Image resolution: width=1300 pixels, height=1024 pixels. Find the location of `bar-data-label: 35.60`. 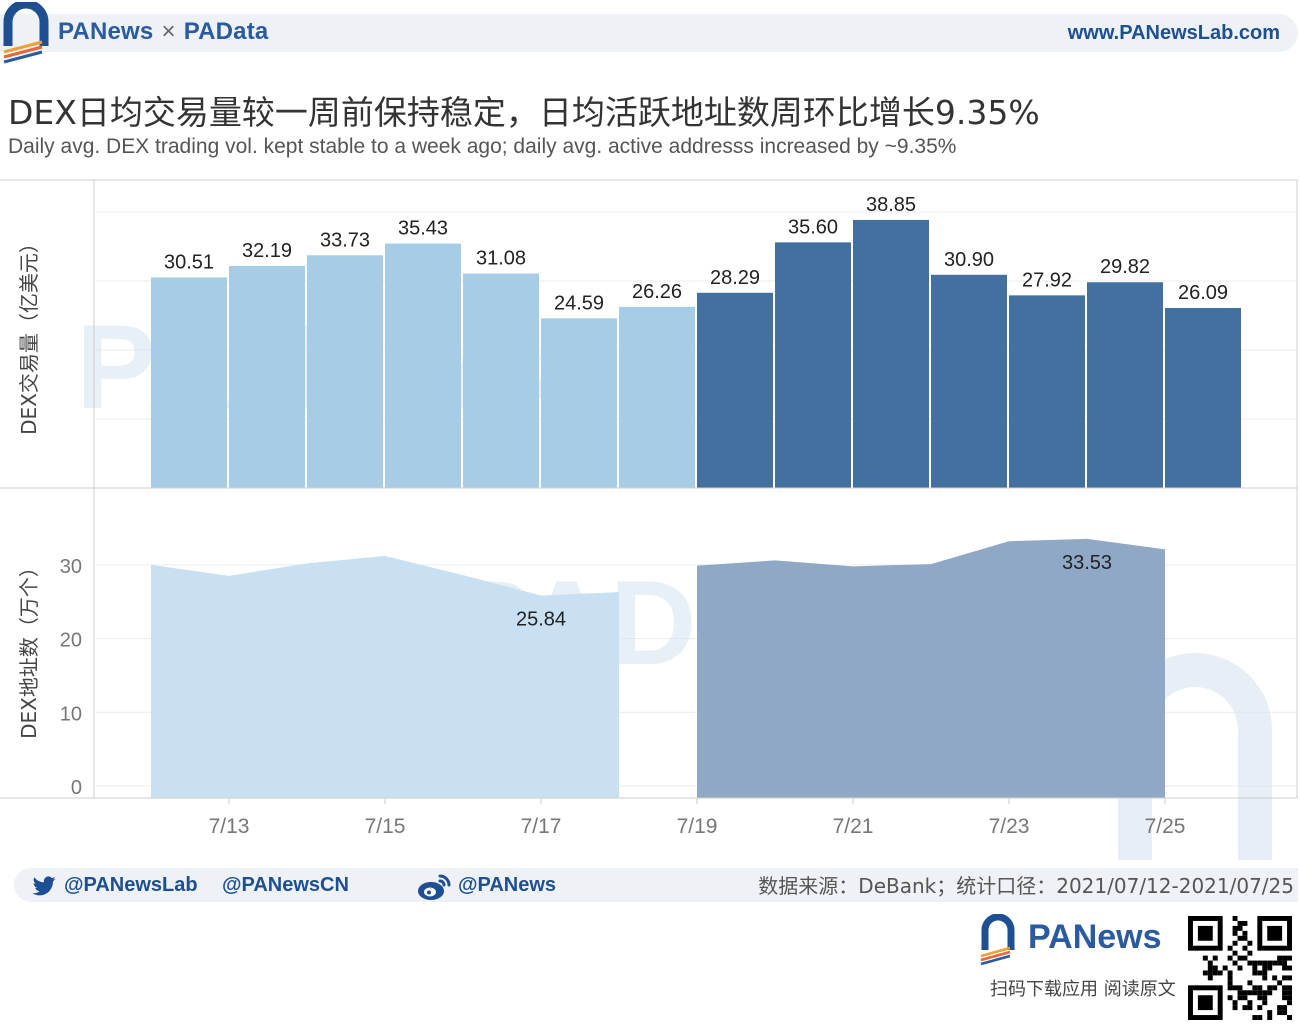

bar-data-label: 35.60 is located at coordinates (813, 227).